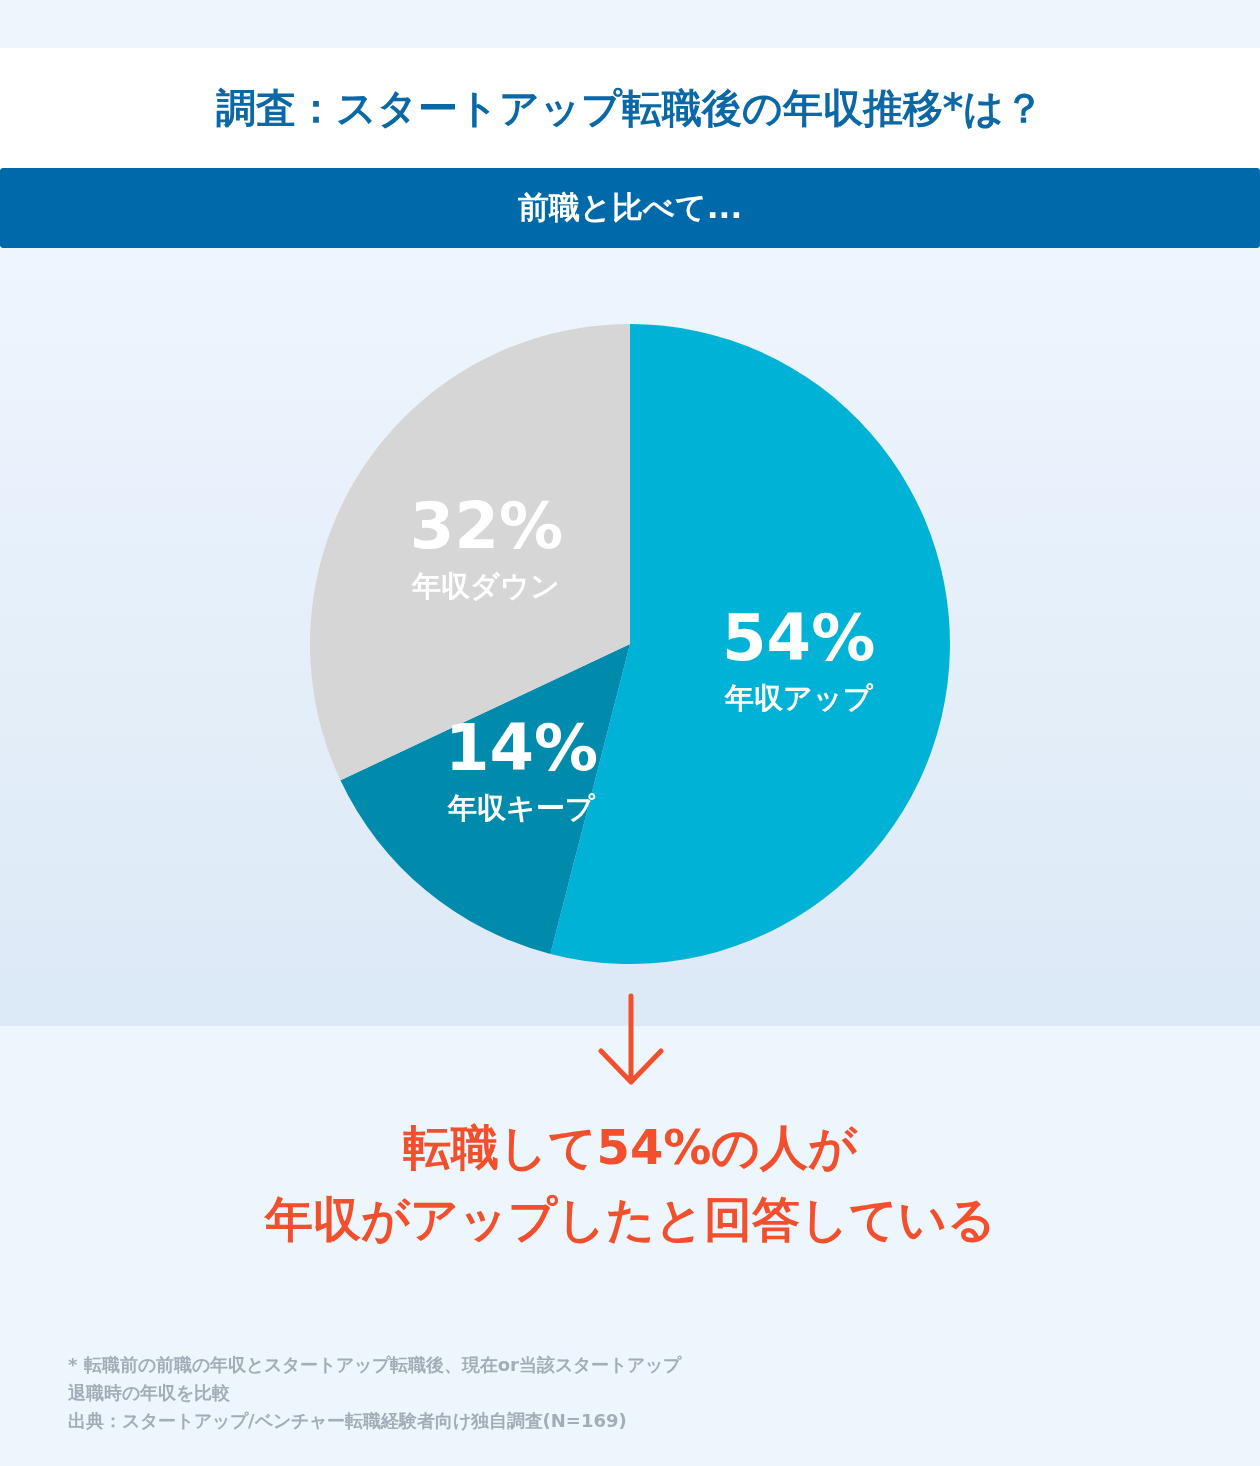  Describe the element at coordinates (629, 1219) in the screenshot. I see `text: 年収がアップしたと回答している` at that location.